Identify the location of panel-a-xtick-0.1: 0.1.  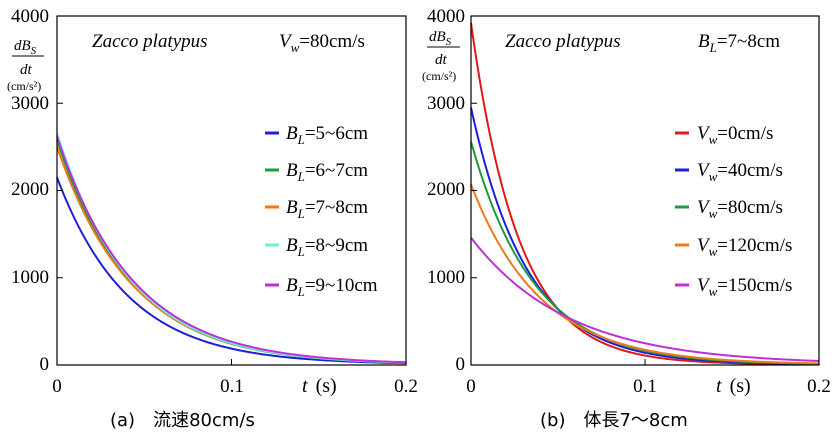
(232, 386).